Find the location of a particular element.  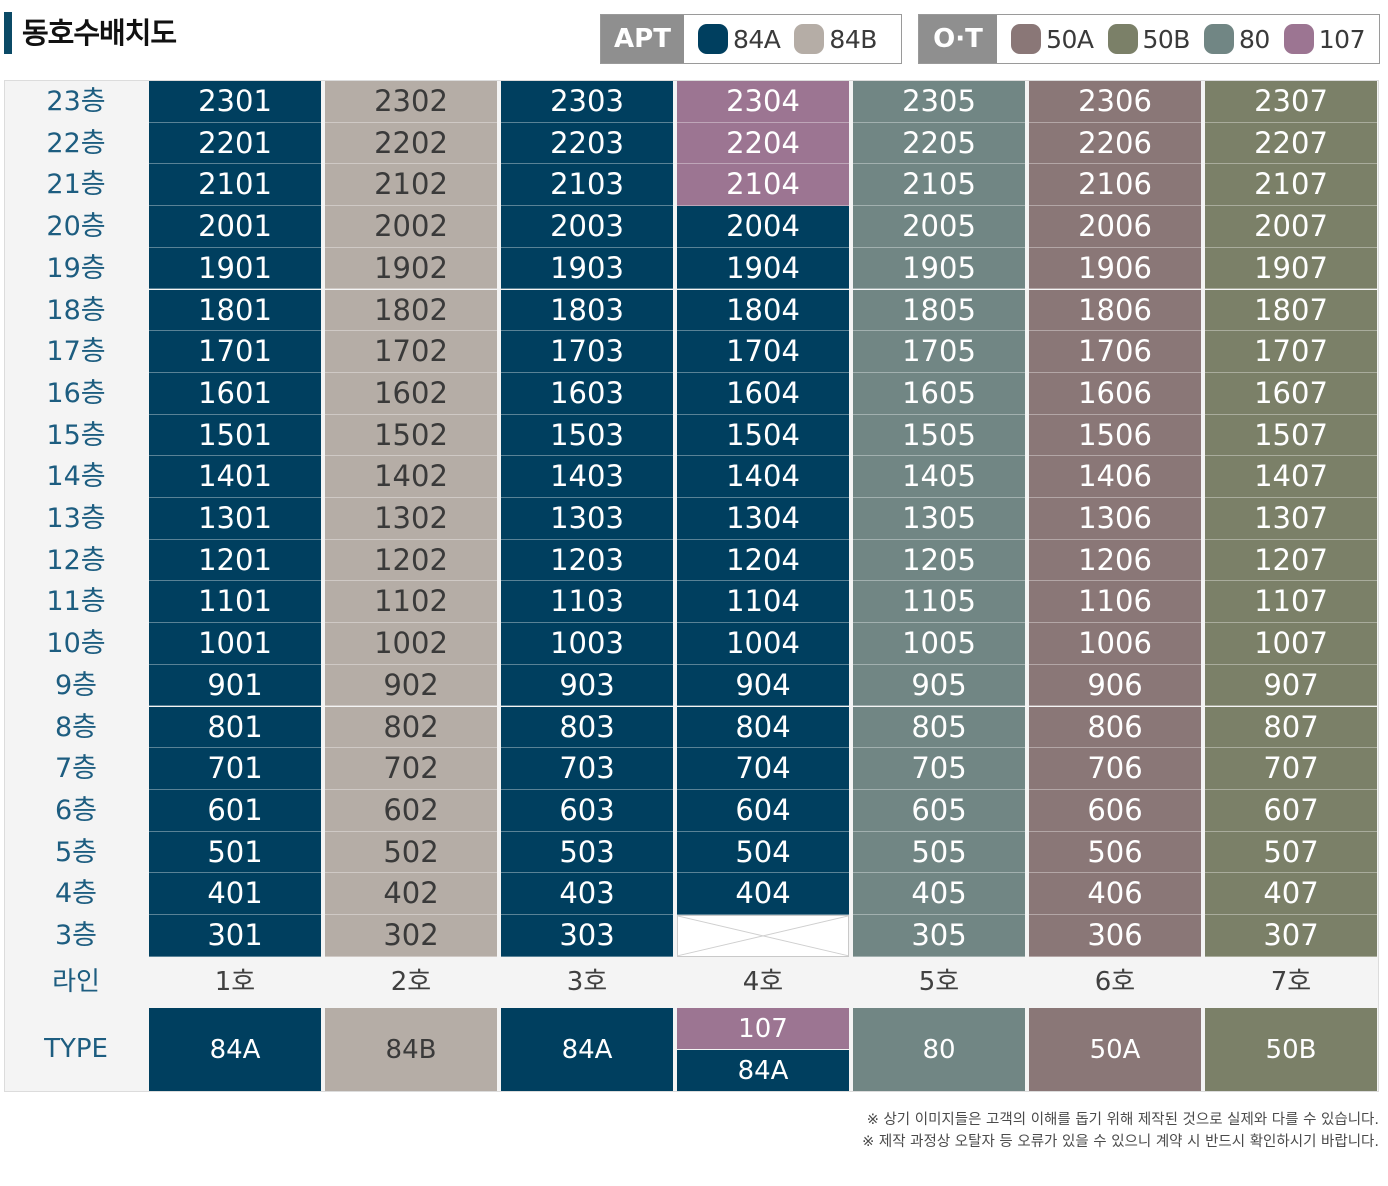

unit-cell-1007: 1007 is located at coordinates (1291, 644).